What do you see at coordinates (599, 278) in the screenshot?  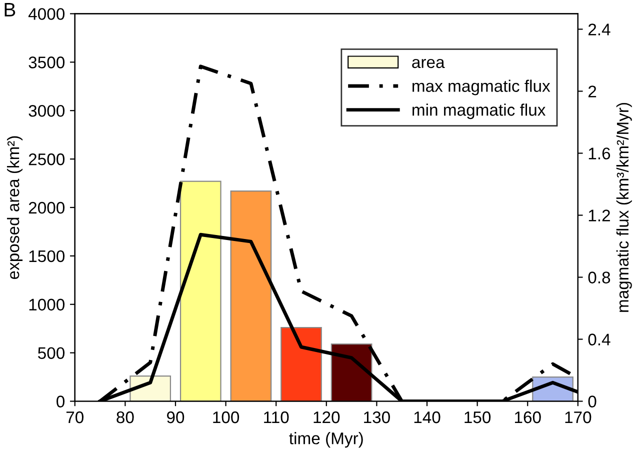 I see `y2-tick-label: 0.8` at bounding box center [599, 278].